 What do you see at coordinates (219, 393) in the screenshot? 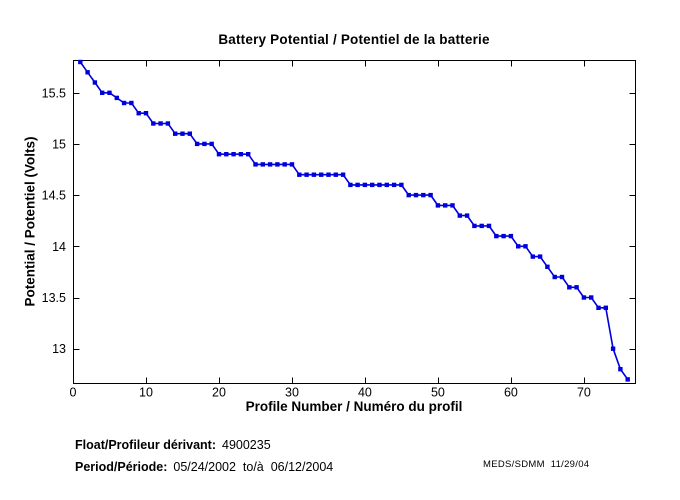
I see `svg-text: 20` at bounding box center [219, 393].